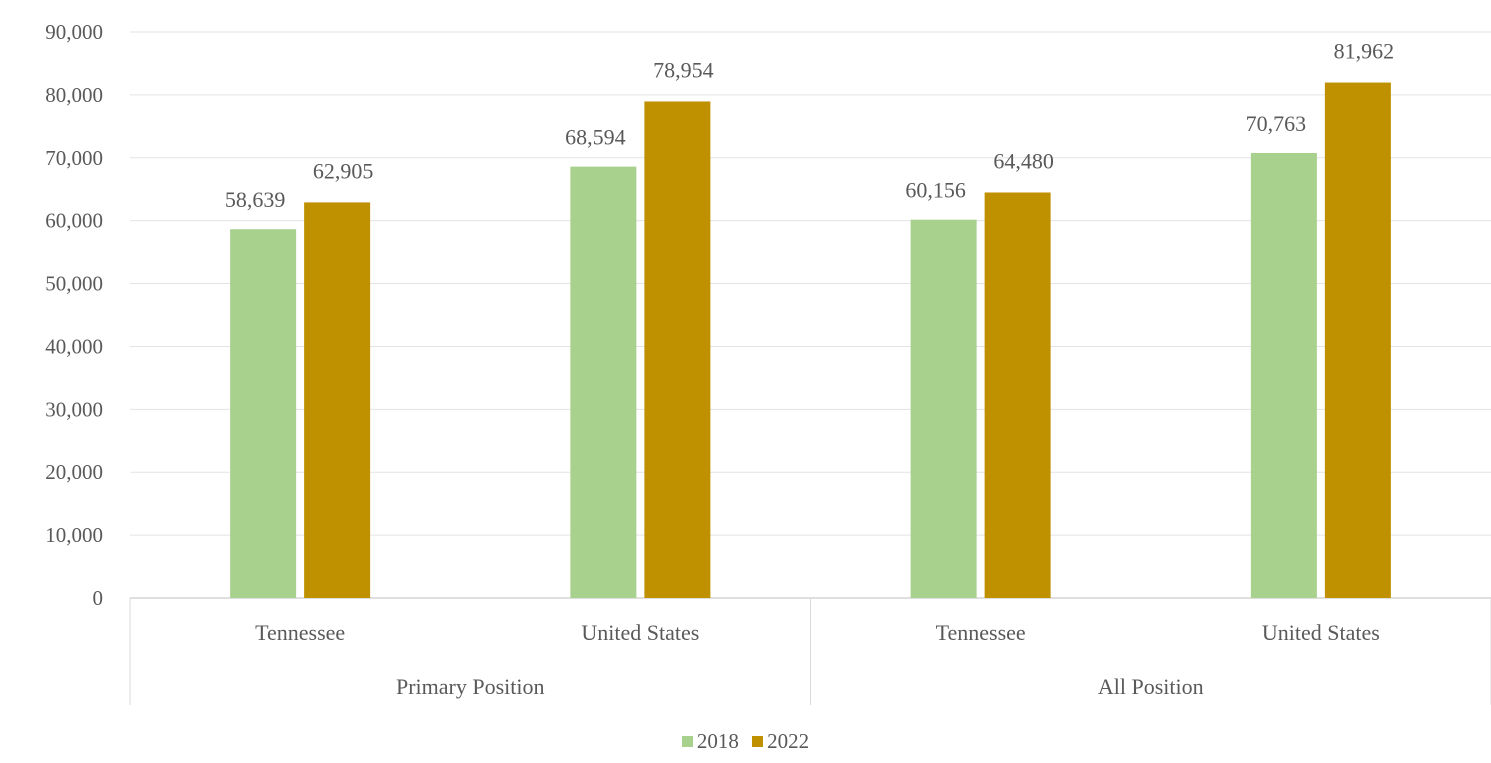  I want to click on legend-label-2018: 2018, so click(717, 741).